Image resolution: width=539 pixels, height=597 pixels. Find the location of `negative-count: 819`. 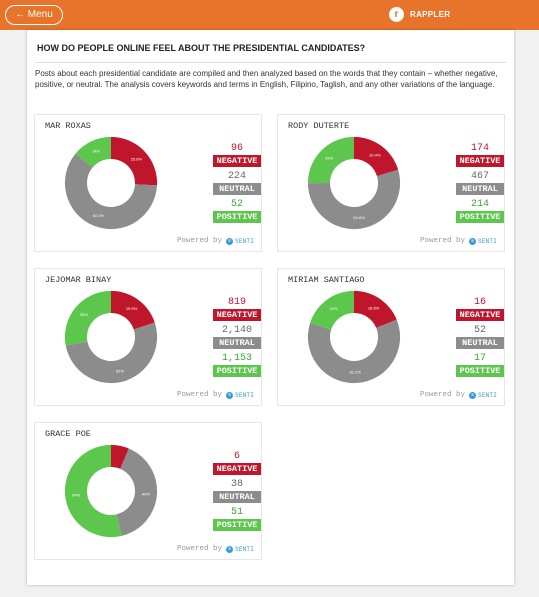

negative-count: 819 is located at coordinates (236, 302).